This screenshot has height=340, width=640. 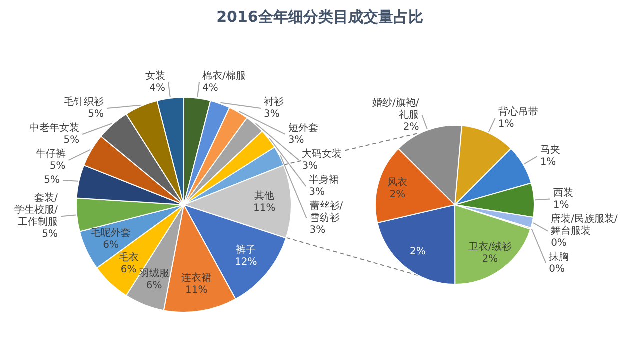 What do you see at coordinates (396, 108) in the screenshot?
I see `slice-label: 婚纱/旗袍/礼服` at bounding box center [396, 108].